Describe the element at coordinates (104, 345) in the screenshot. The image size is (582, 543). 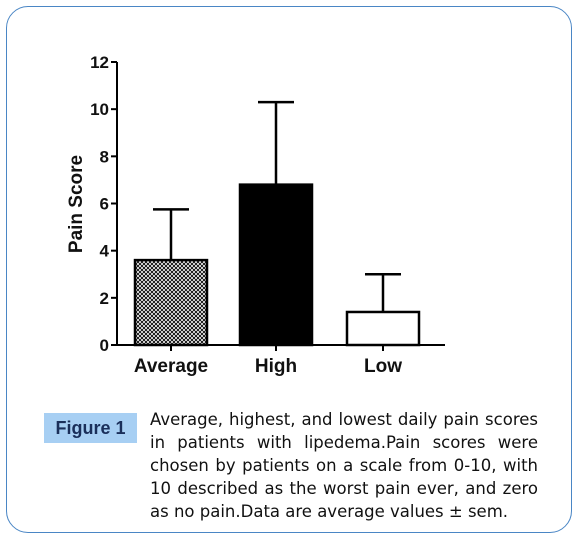
I see `y-tick-label: 0` at that location.